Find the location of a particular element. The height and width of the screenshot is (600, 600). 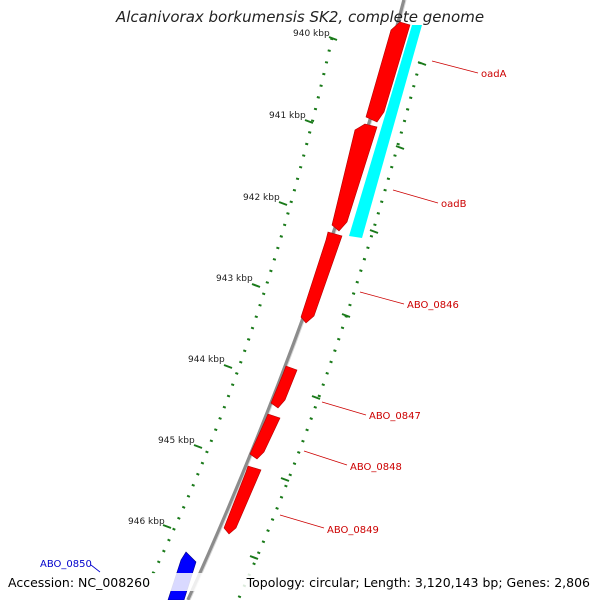

gene-label-ABO_0849: ABO_0849 is located at coordinates (353, 530).